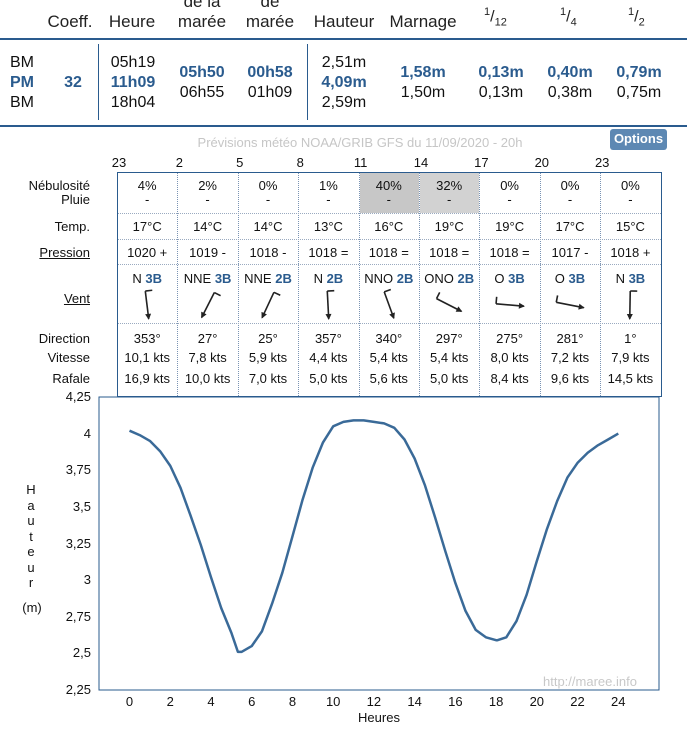  Describe the element at coordinates (207, 357) in the screenshot. I see `vitesse-cell: 7,8 kts` at that location.